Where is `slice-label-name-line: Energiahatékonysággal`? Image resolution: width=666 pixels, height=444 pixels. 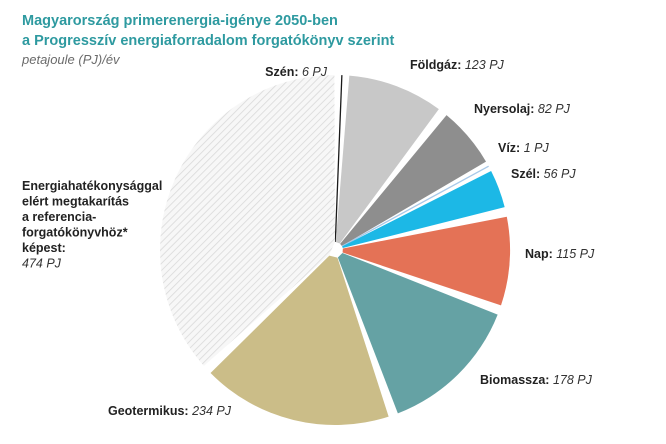 slice-label-name-line: Energiahatékonysággal is located at coordinates (92, 186).